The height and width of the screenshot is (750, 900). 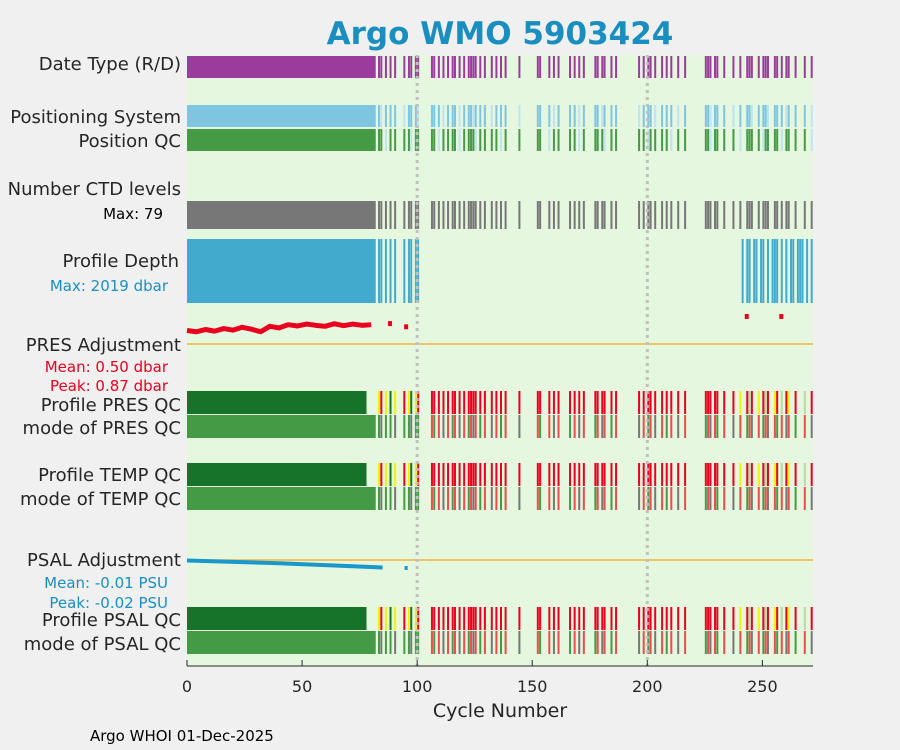 I want to click on row-label-psal-adjustment: PSAL Adjustment, so click(x=104, y=560).